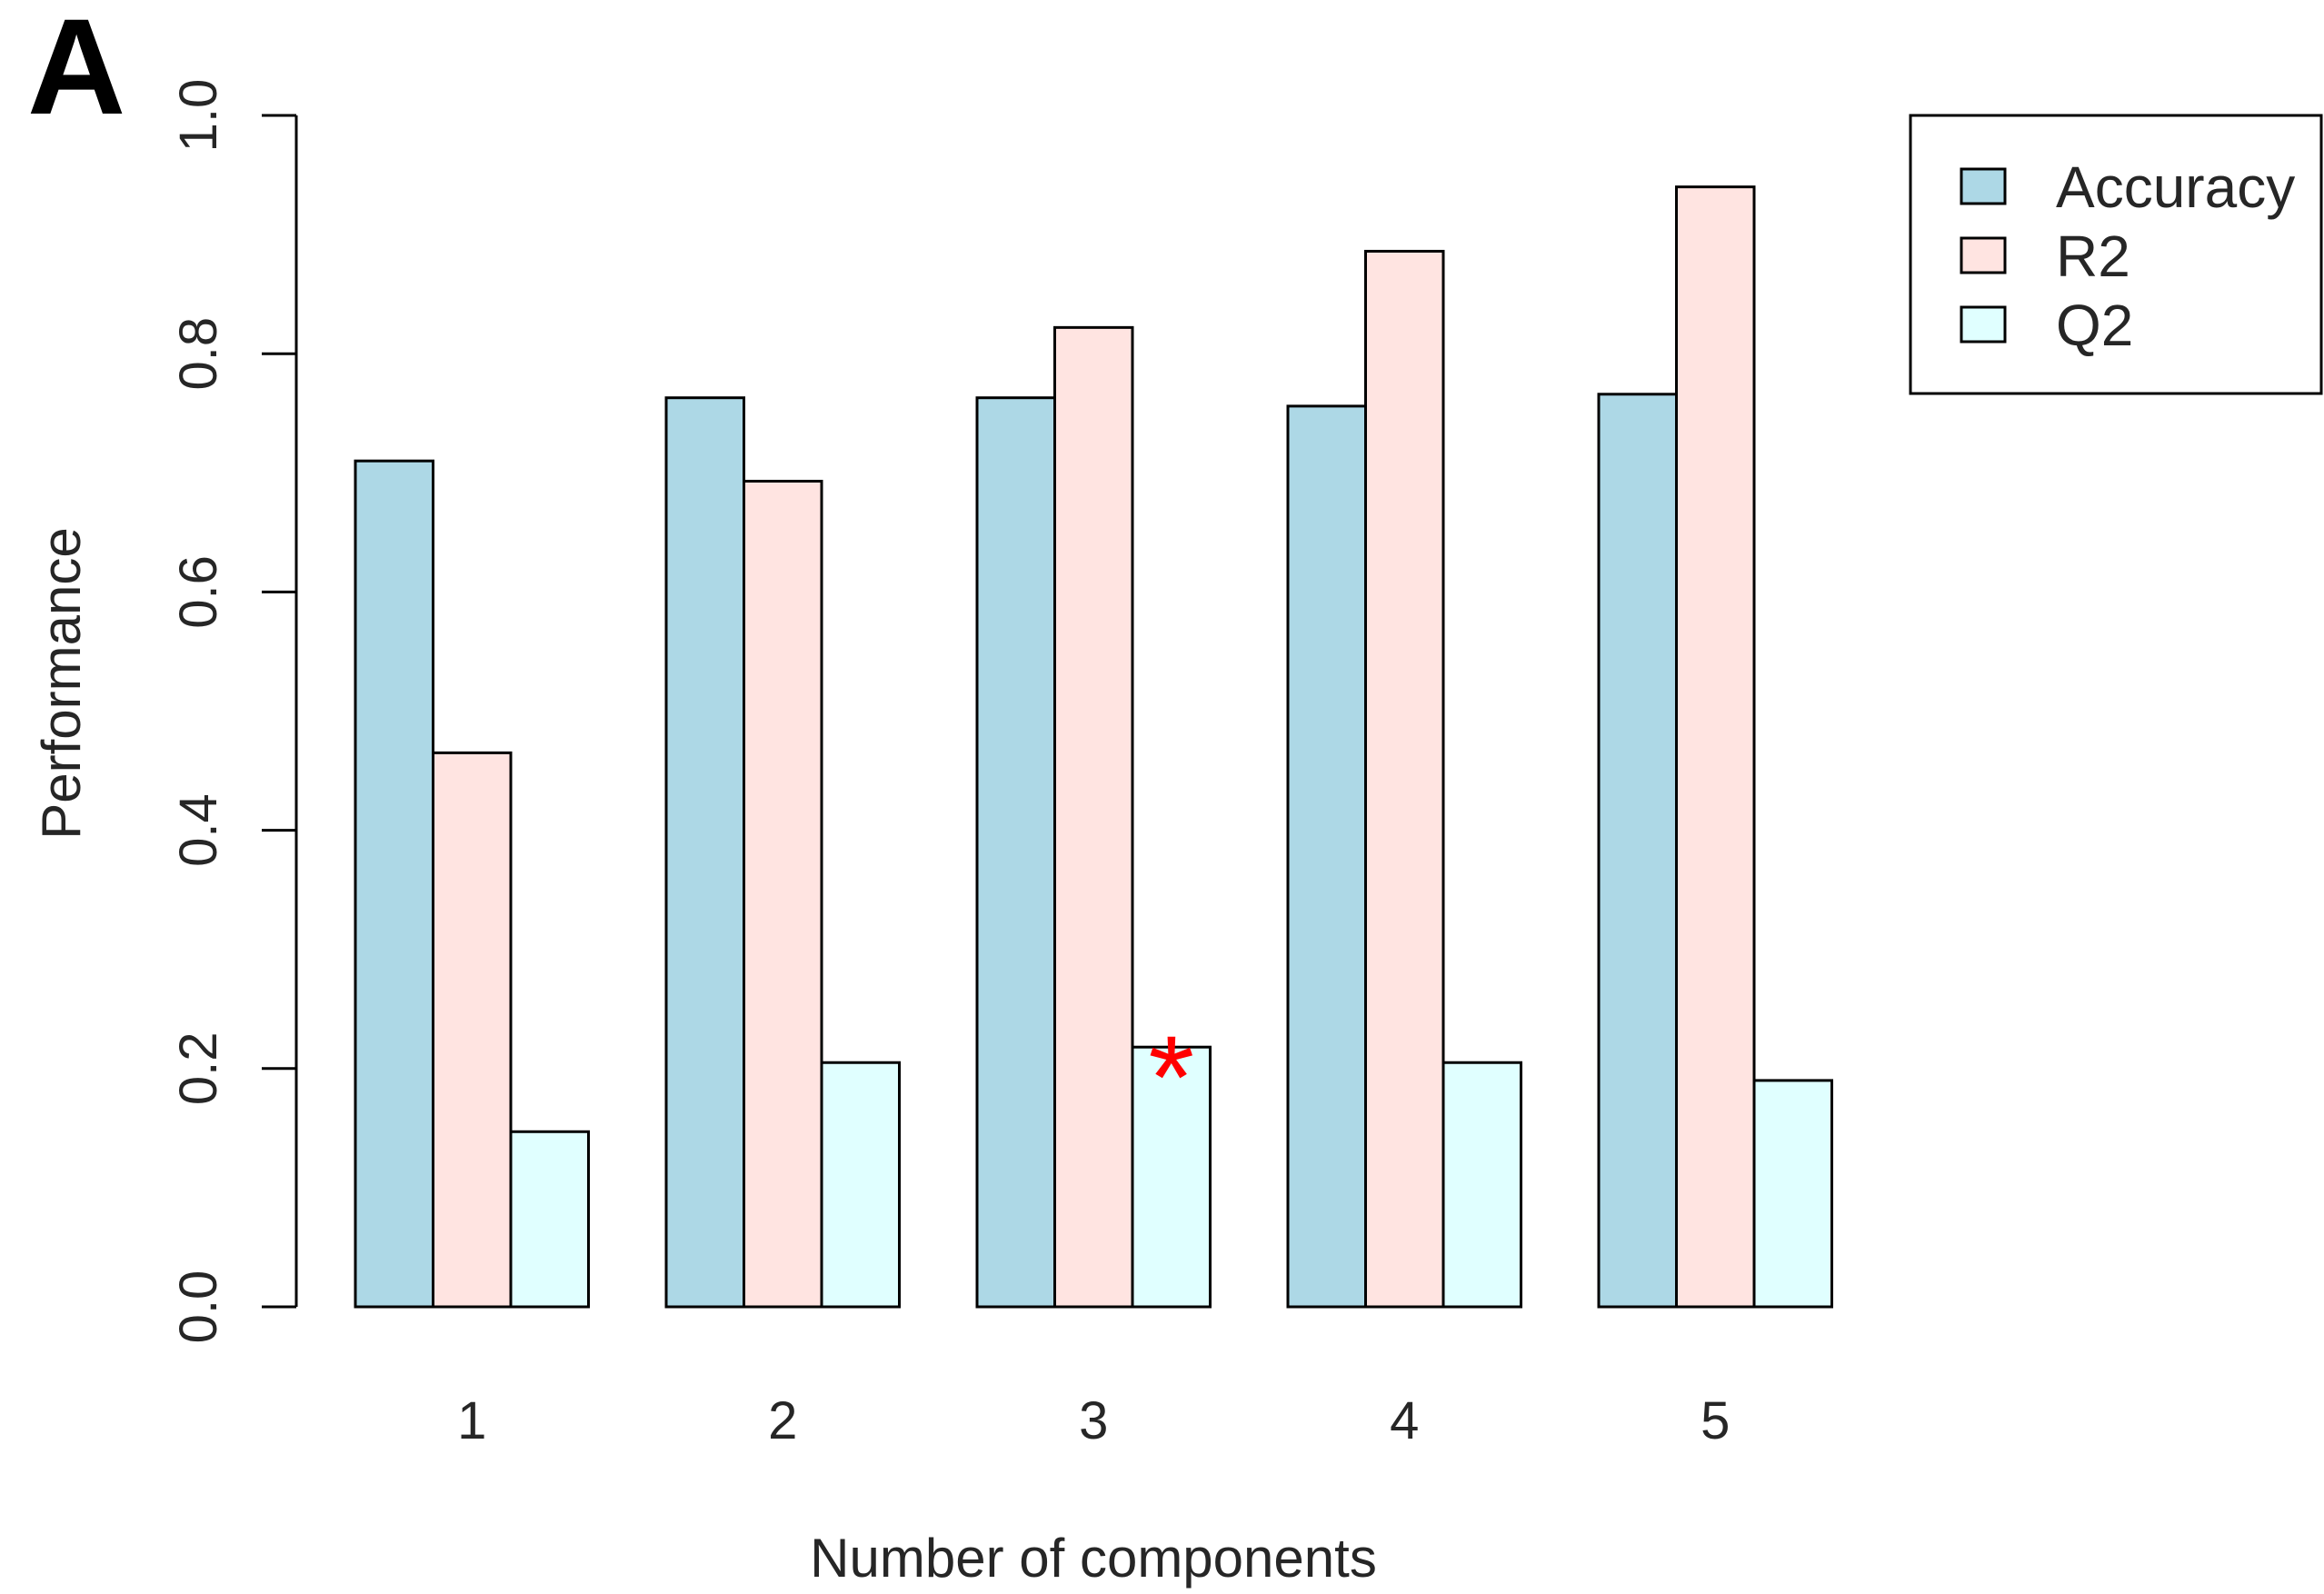 This screenshot has height=1594, width=2324. What do you see at coordinates (2093, 256) in the screenshot?
I see `legend-label-r2: R2` at bounding box center [2093, 256].